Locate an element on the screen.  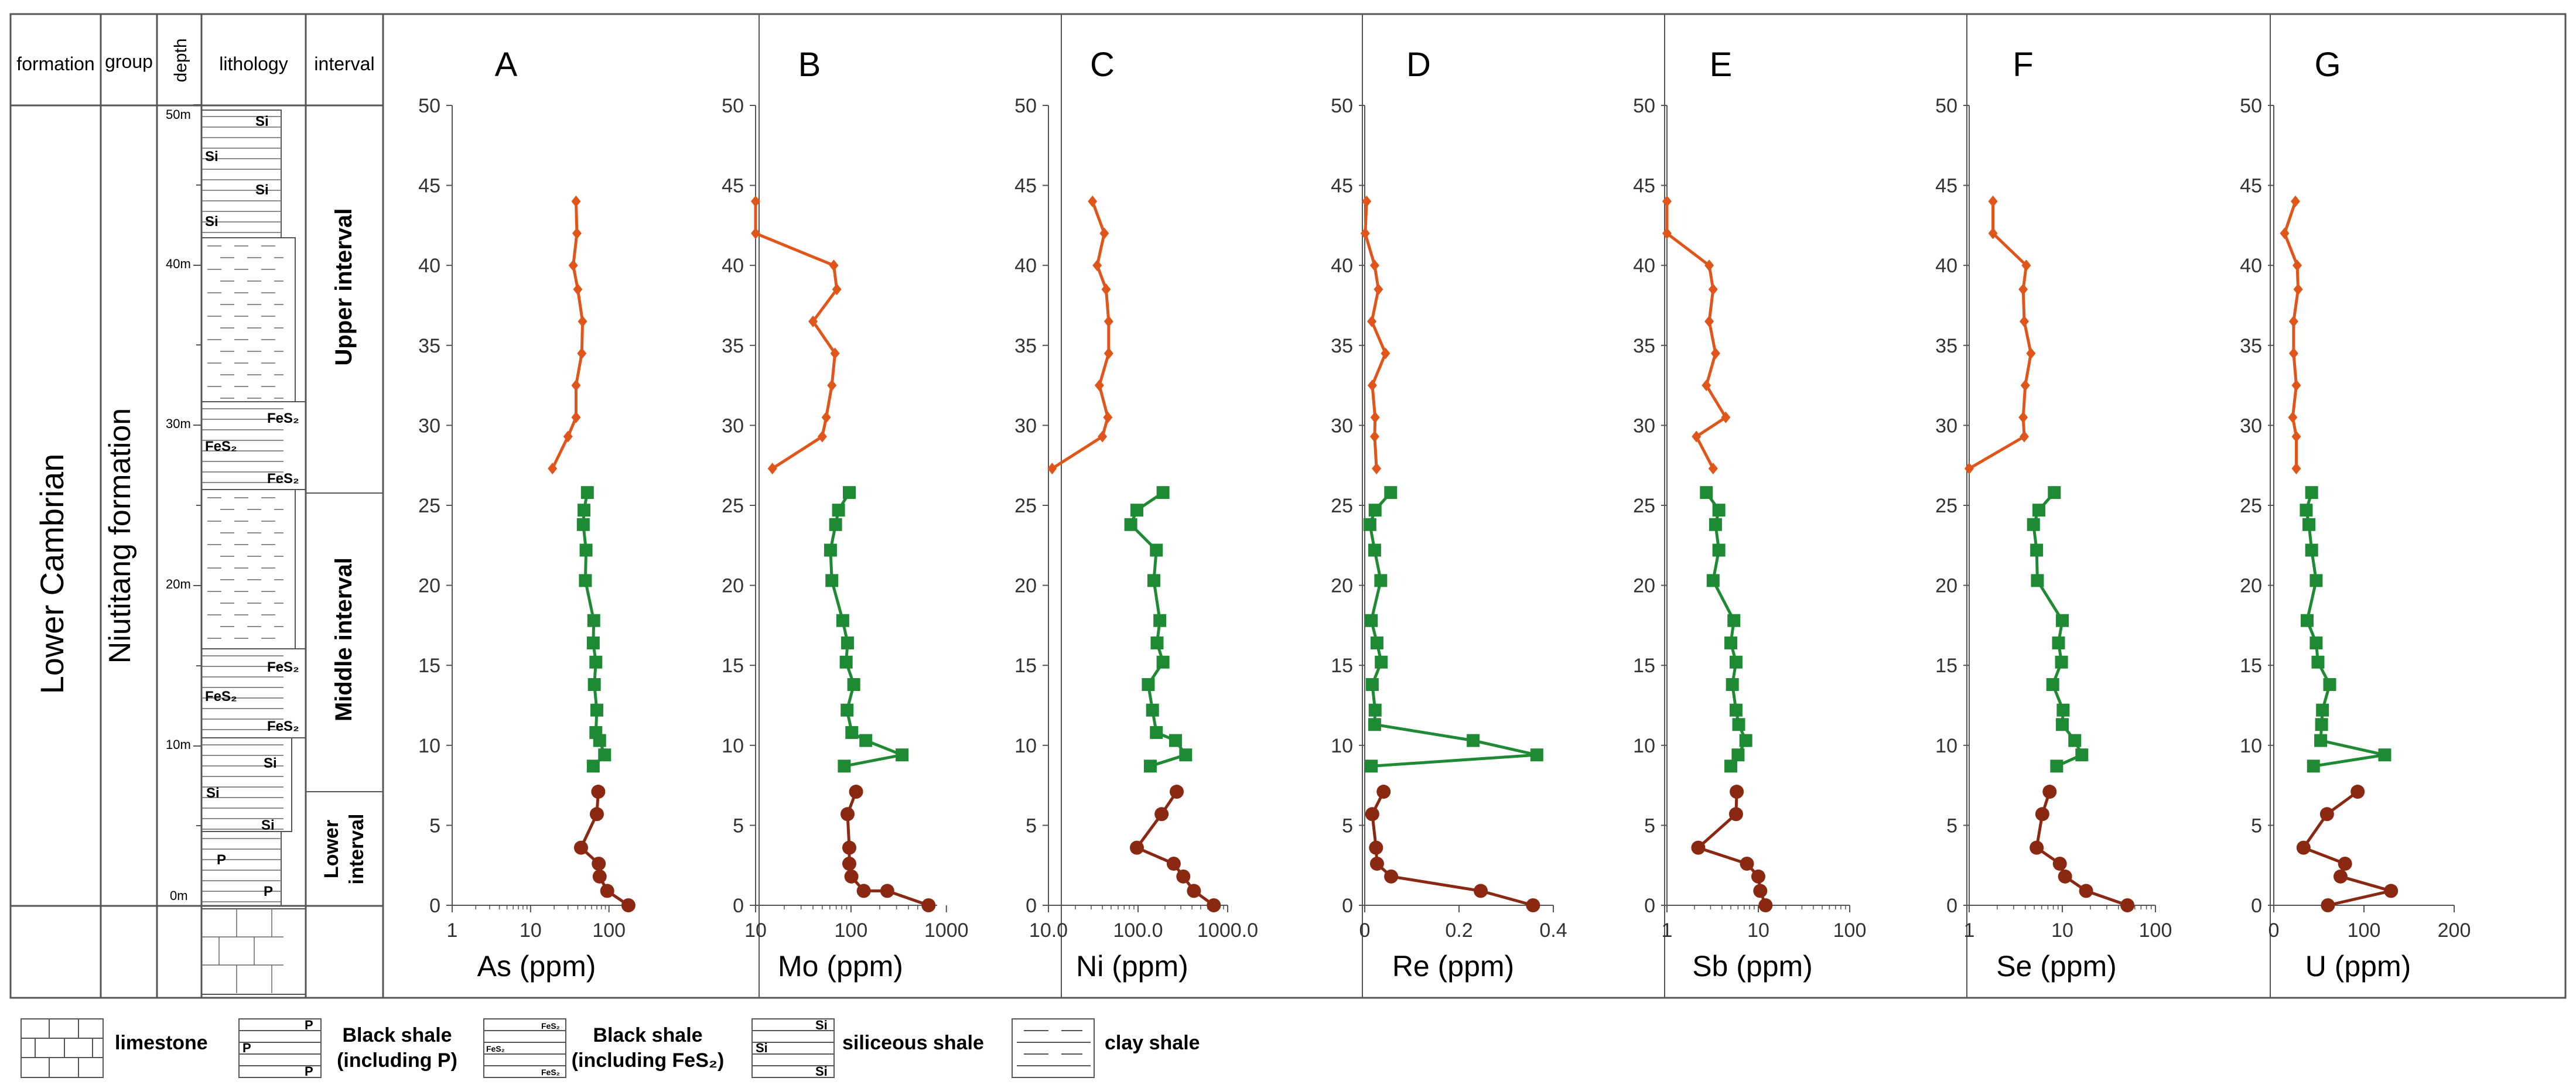
legend-swatch-clay-shale is located at coordinates (1053, 1048).